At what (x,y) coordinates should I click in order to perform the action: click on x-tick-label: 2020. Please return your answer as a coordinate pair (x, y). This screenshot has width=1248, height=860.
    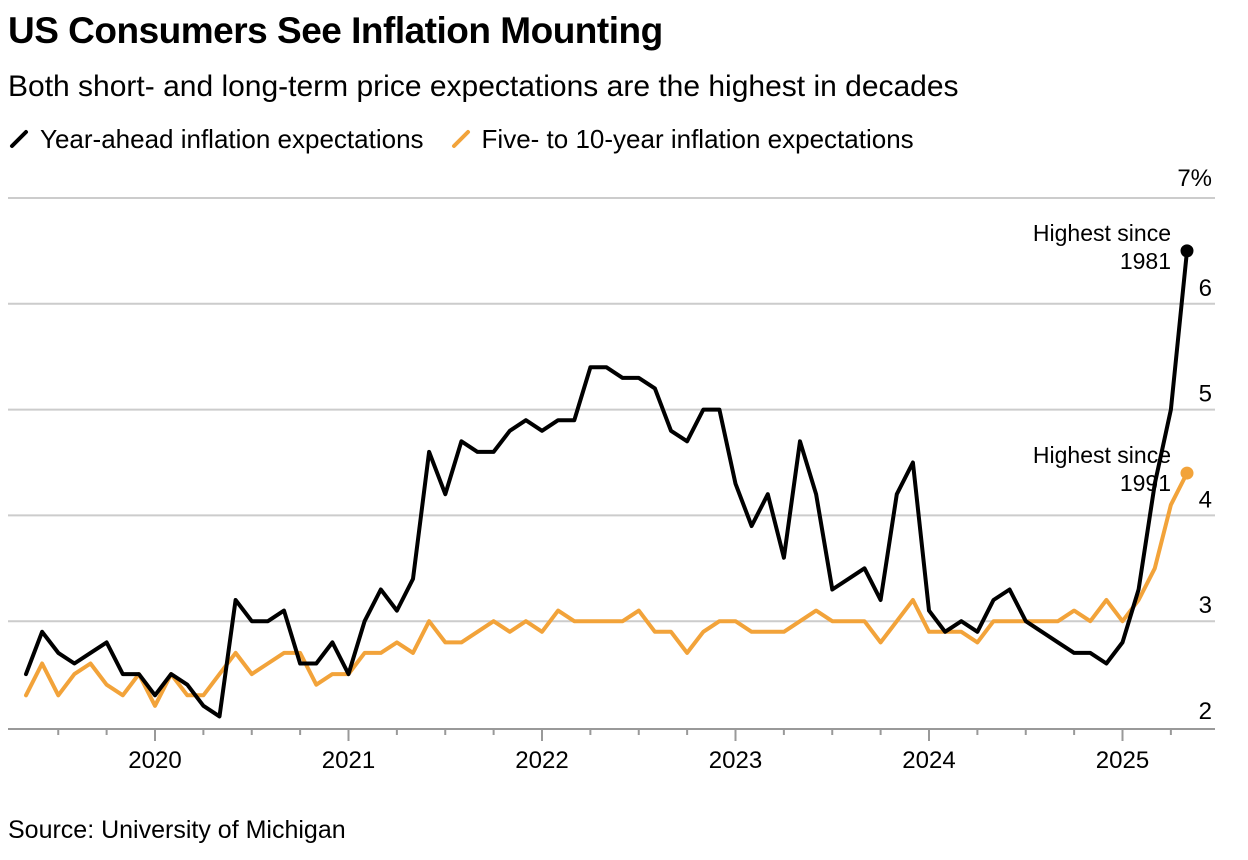
    Looking at the image, I should click on (154, 760).